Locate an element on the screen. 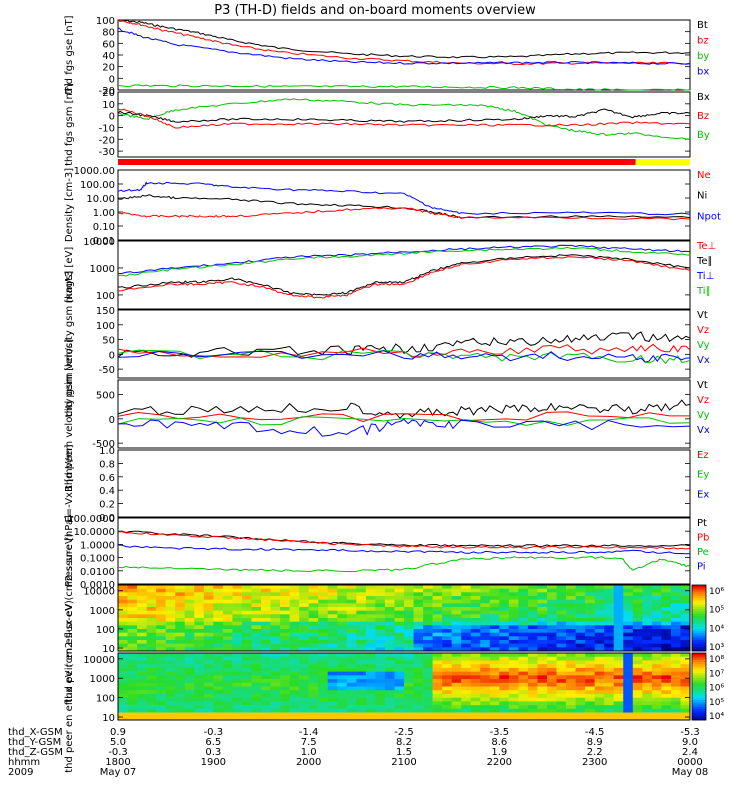  panel-frame is located at coordinates (404, 275).